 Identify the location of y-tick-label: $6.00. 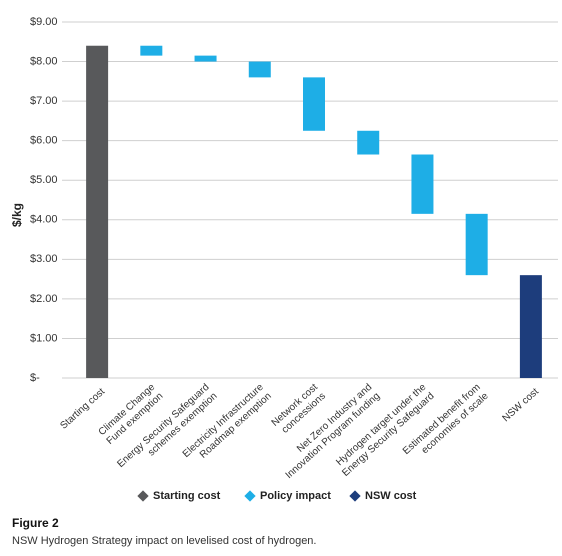
(44, 141).